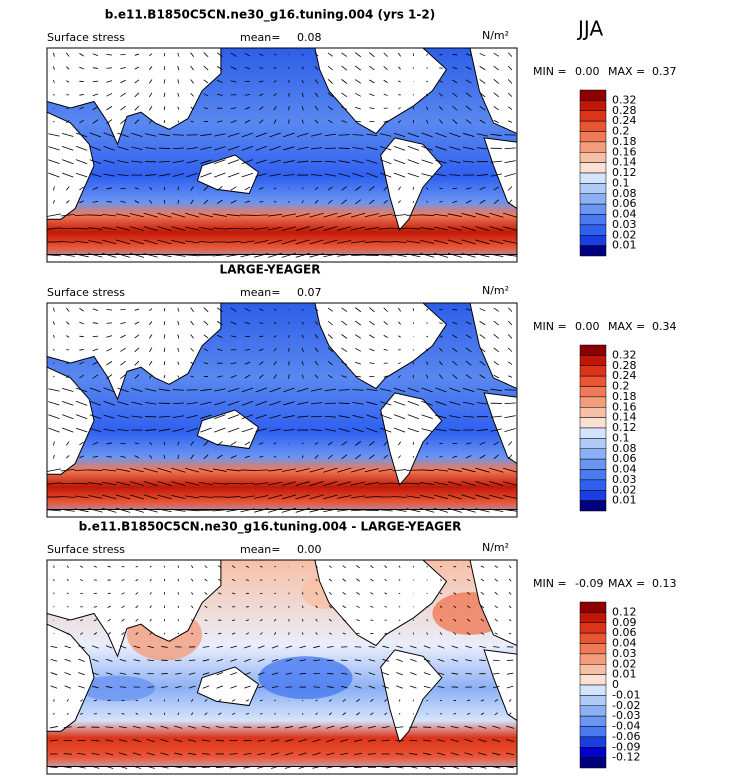 This screenshot has width=733, height=780. Describe the element at coordinates (624, 234) in the screenshot. I see `colorbar-label: 0.02` at that location.